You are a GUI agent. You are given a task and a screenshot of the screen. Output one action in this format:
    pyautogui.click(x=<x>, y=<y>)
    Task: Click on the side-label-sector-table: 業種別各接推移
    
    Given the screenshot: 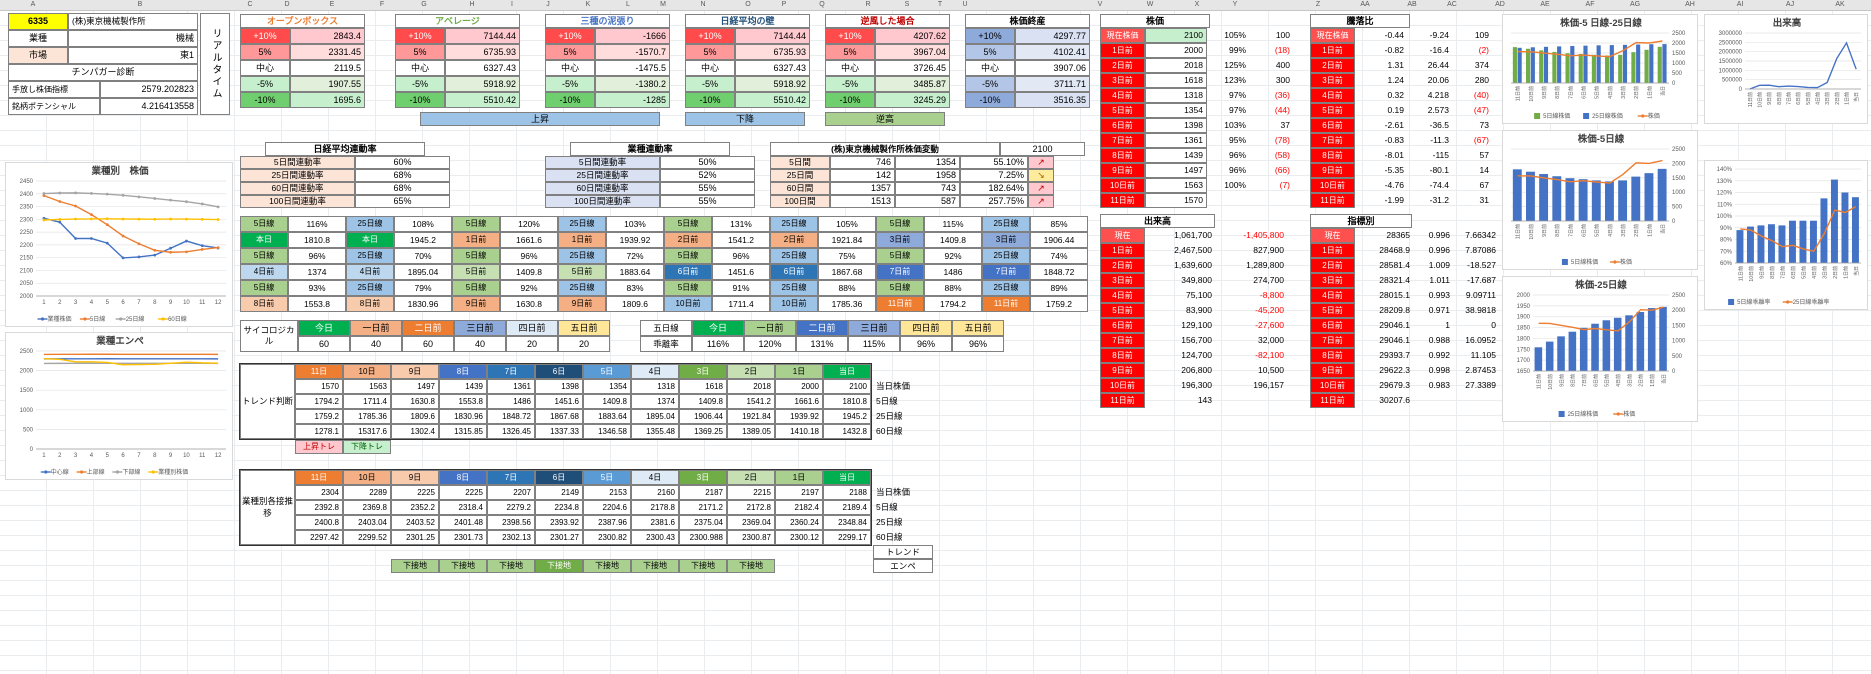 What is the action you would take?
    pyautogui.click(x=267, y=507)
    